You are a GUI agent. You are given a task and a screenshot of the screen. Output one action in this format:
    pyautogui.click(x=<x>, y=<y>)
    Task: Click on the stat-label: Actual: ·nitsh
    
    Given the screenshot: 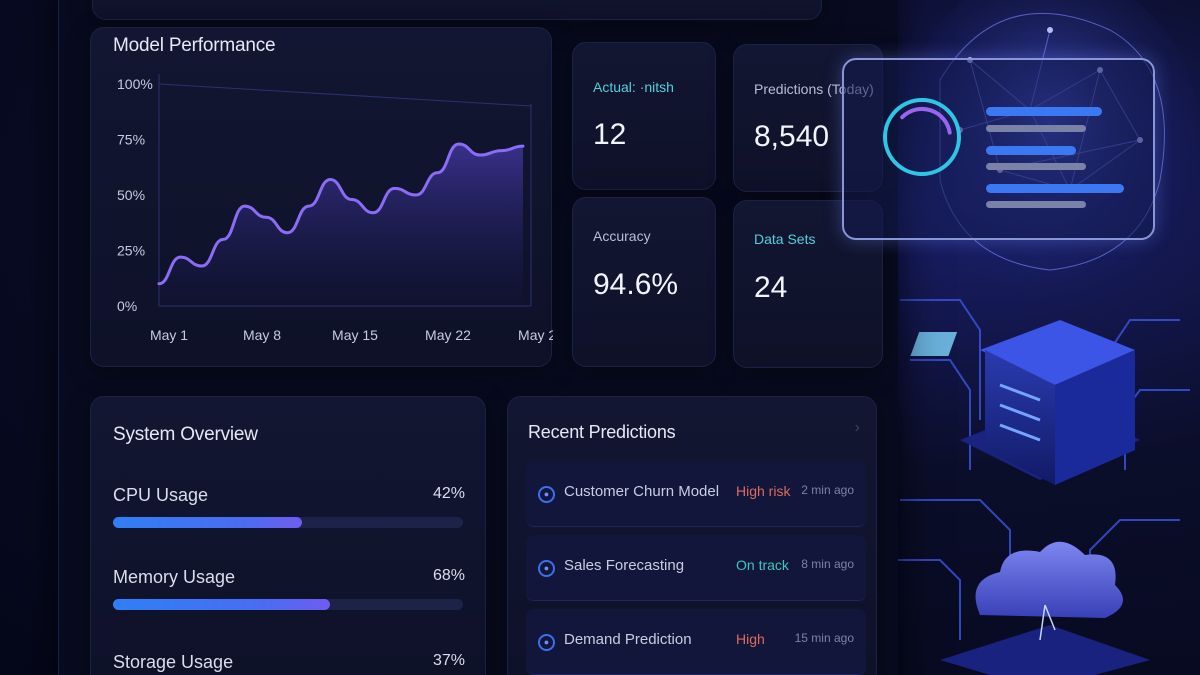 What is the action you would take?
    pyautogui.click(x=633, y=87)
    